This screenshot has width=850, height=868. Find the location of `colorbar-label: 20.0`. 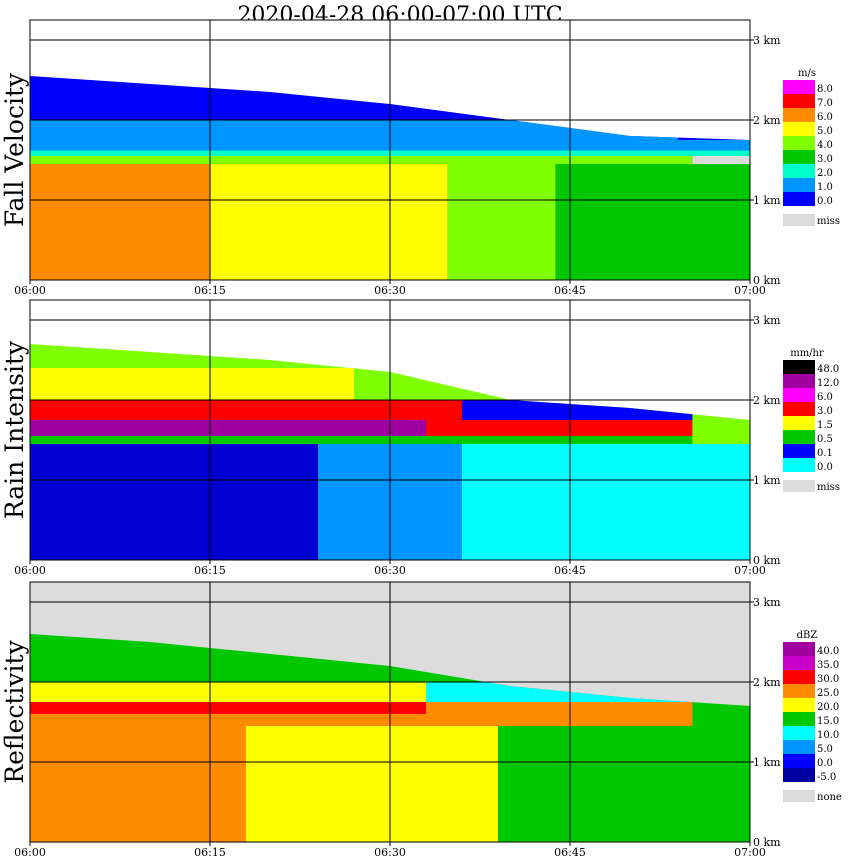

colorbar-label: 20.0 is located at coordinates (828, 707).